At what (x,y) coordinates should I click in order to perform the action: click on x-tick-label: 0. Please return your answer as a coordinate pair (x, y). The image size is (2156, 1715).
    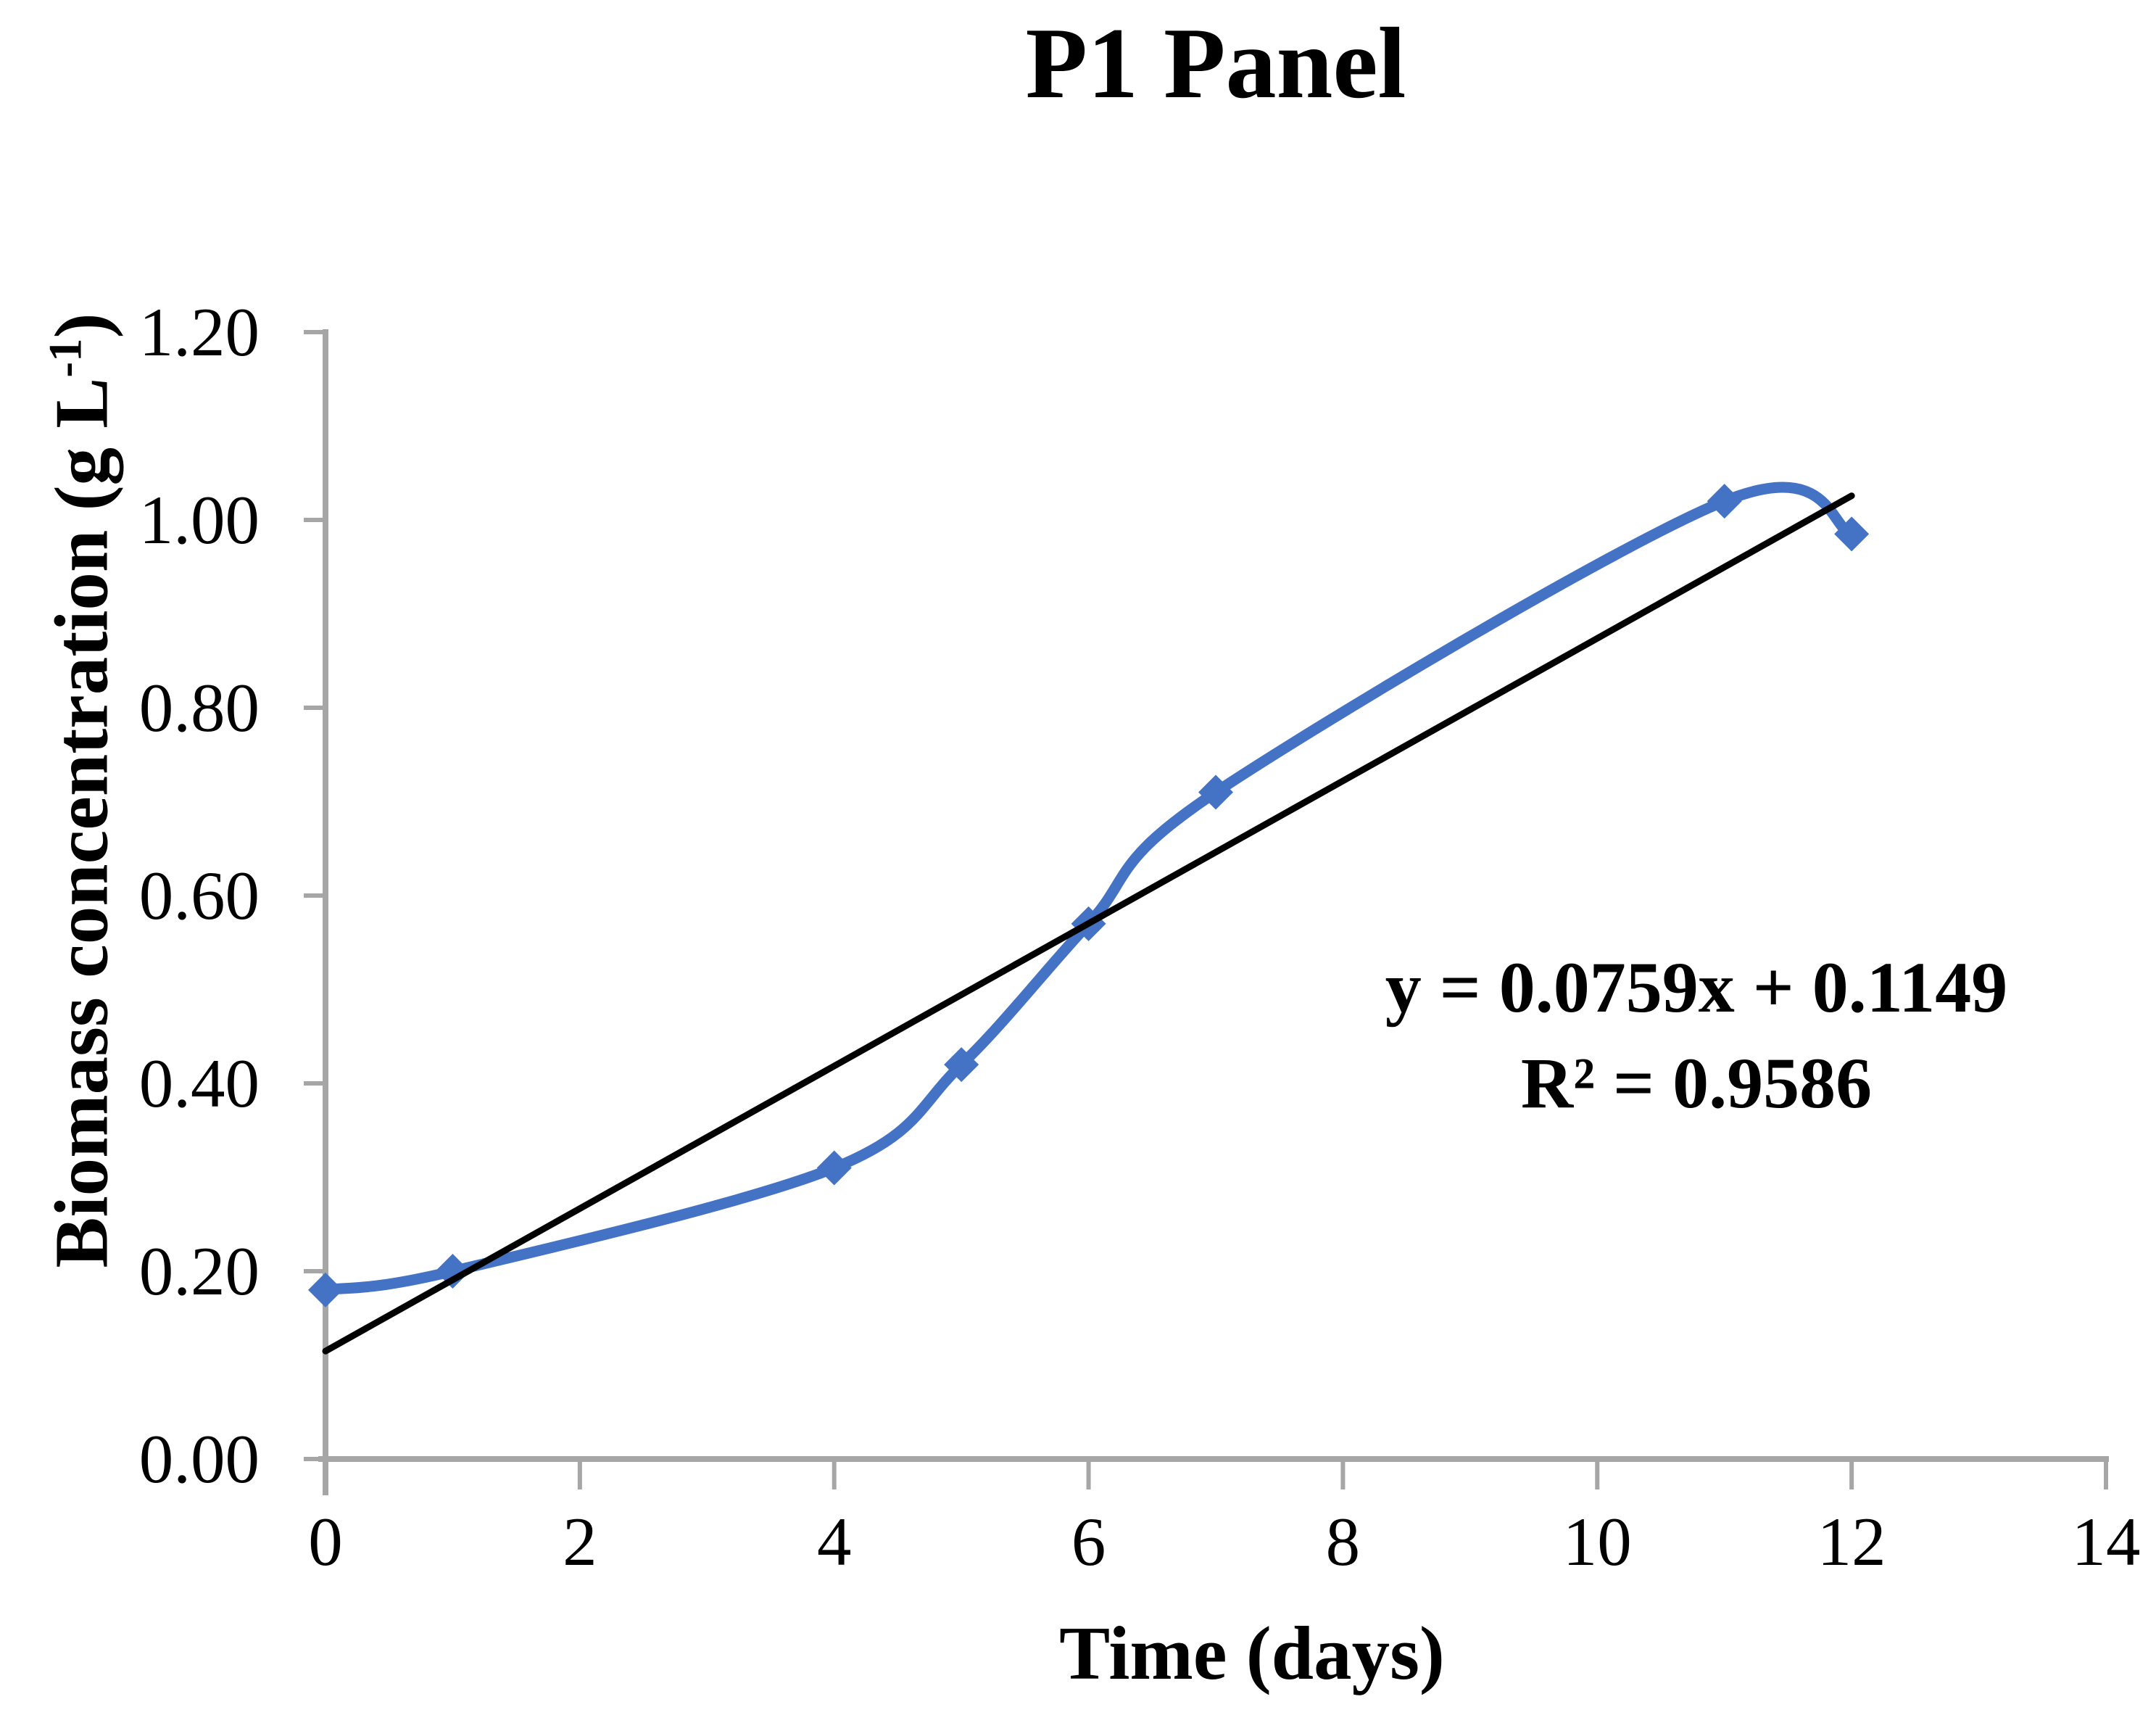
    Looking at the image, I should click on (325, 1541).